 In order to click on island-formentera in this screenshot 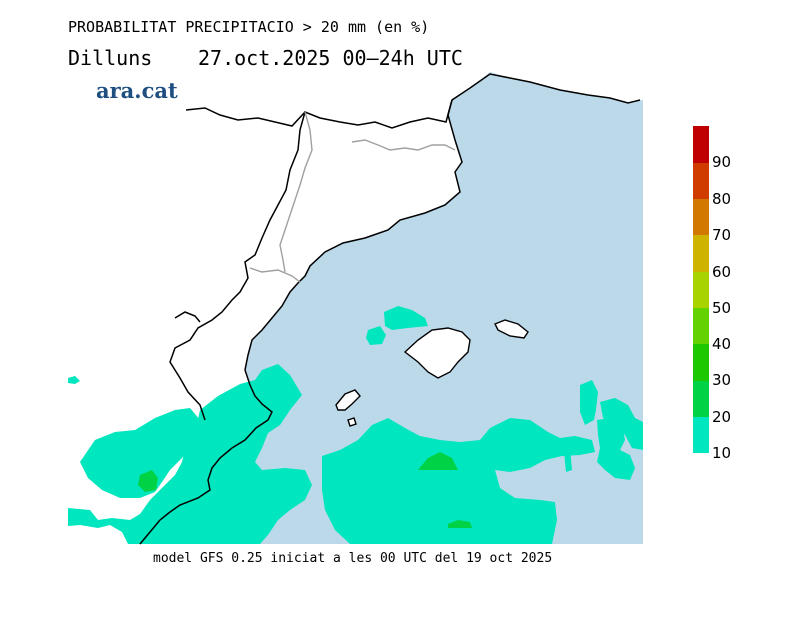, I will do `click(352, 422)`.